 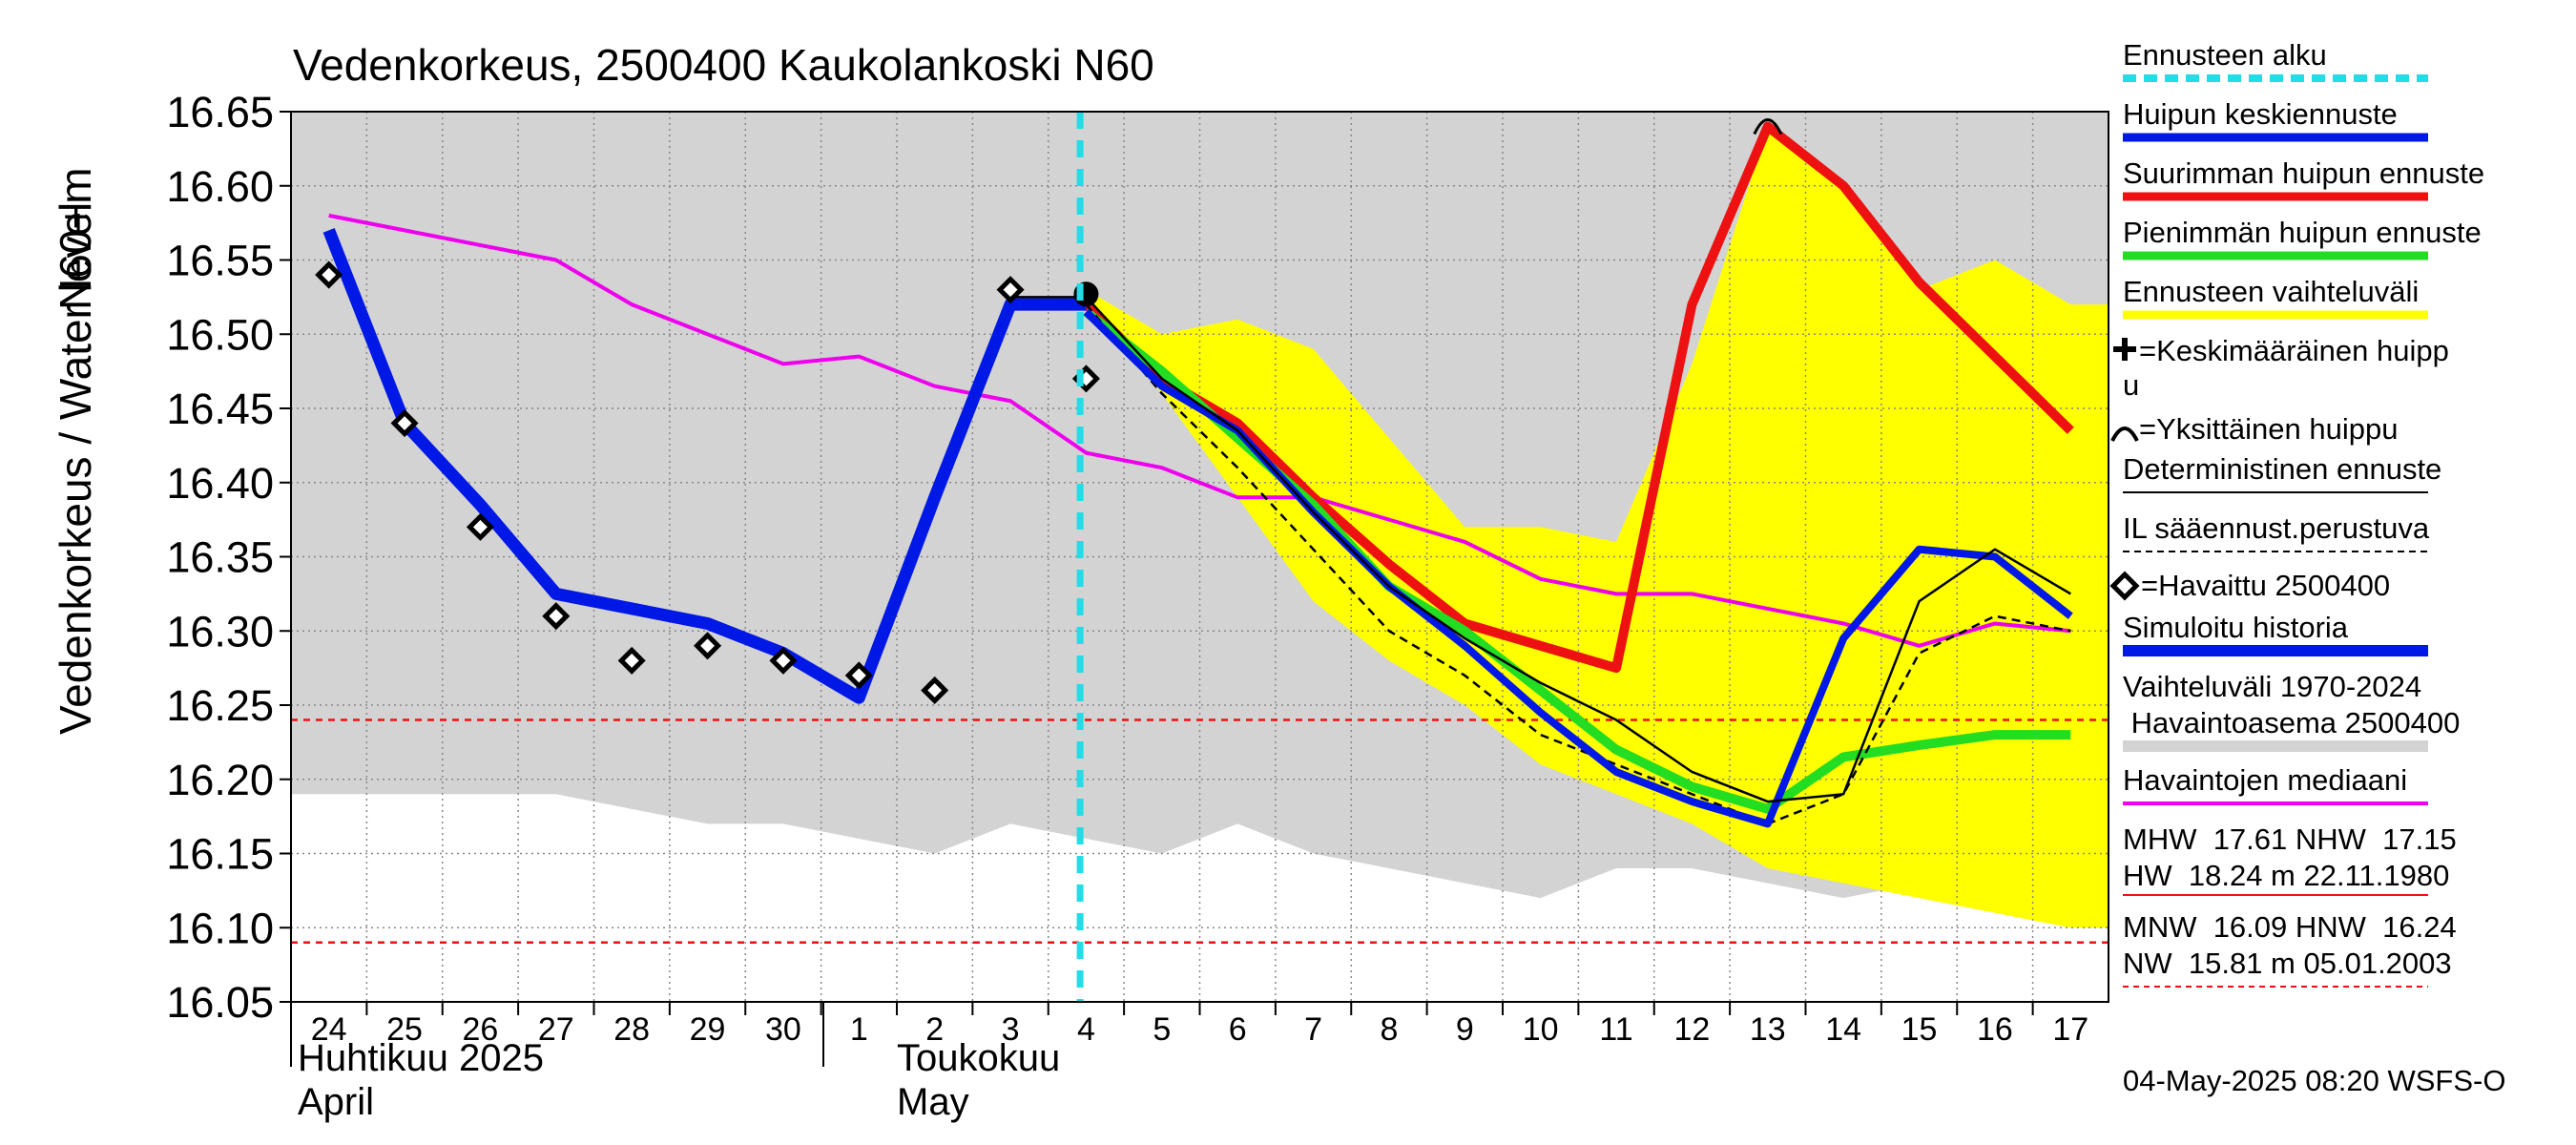 I want to click on x-tick-label: 2, so click(x=934, y=1029).